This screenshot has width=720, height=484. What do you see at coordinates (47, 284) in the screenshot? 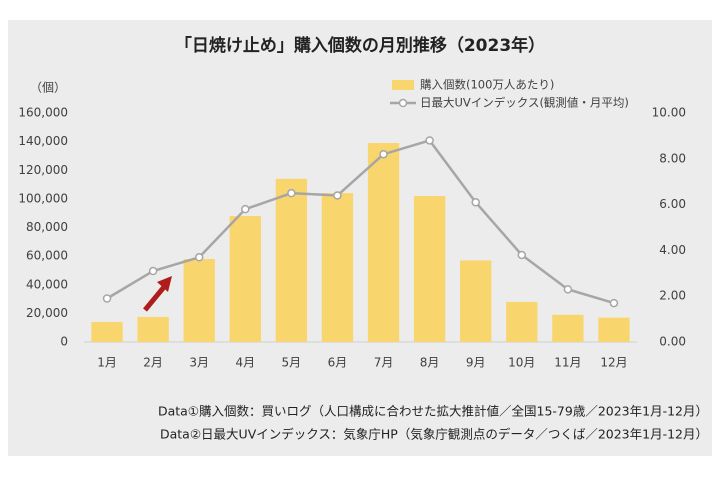
I see `y-tick-label: 40,000` at bounding box center [47, 284].